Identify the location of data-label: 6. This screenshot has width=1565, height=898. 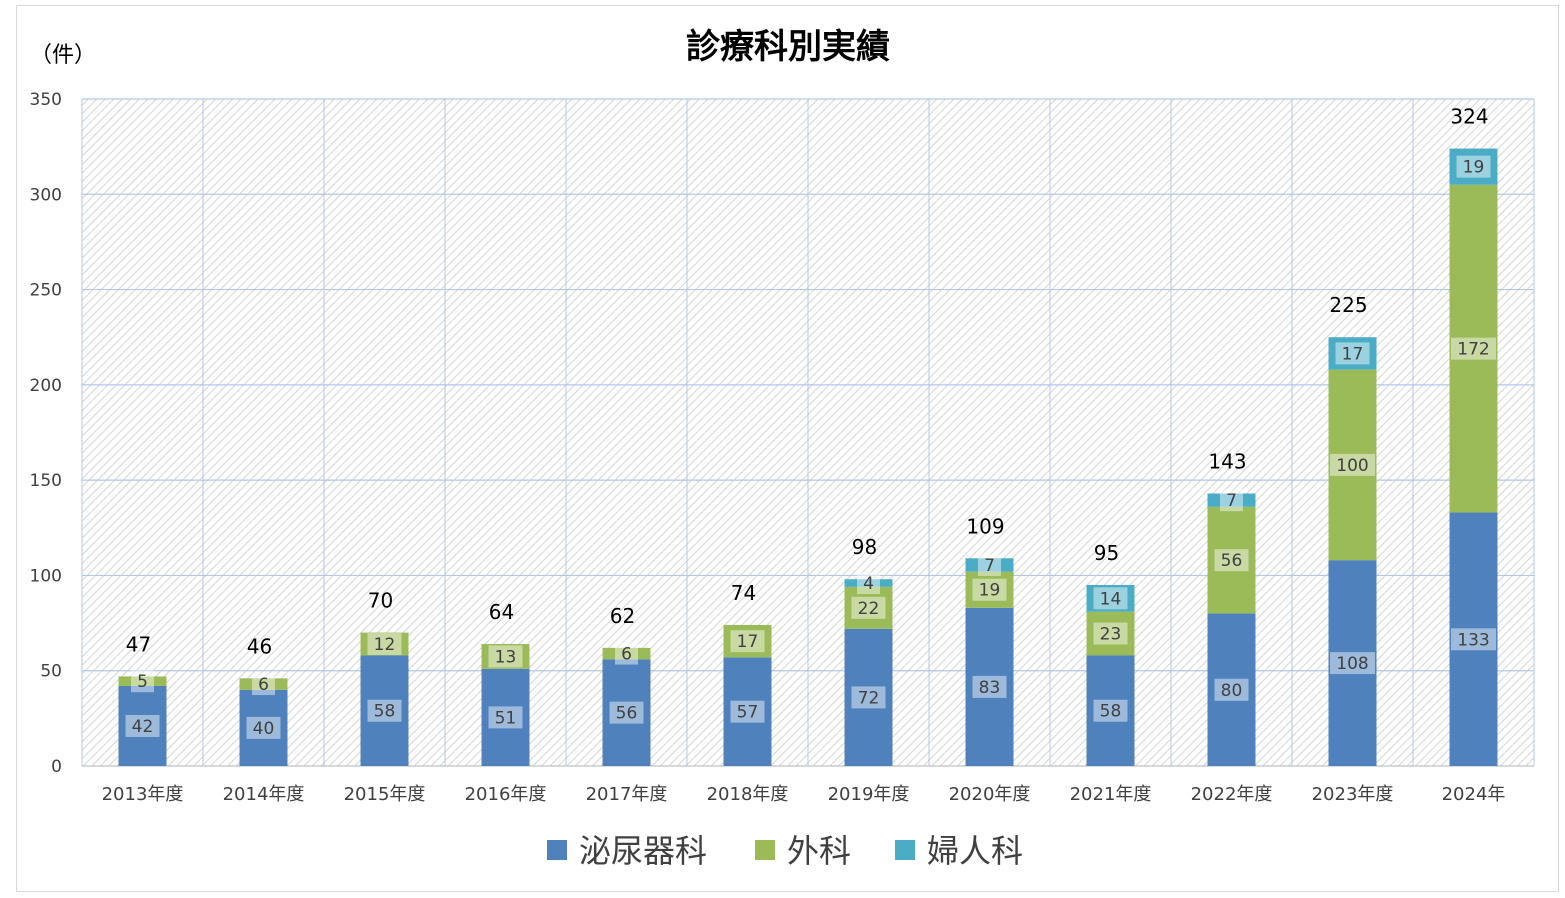
(263, 685).